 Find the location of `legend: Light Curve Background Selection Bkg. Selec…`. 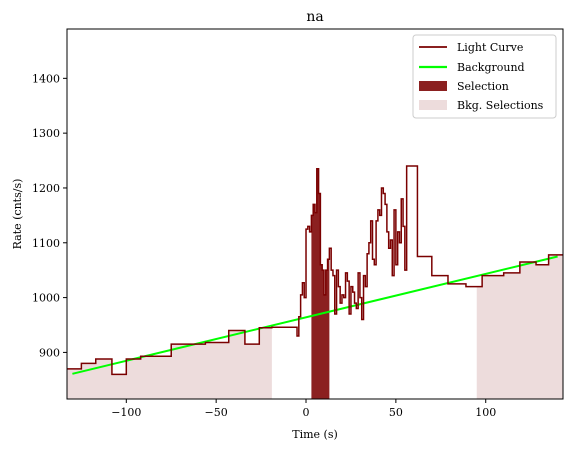

legend: Light Curve Background Selection Bkg. Selec… is located at coordinates (484, 76).